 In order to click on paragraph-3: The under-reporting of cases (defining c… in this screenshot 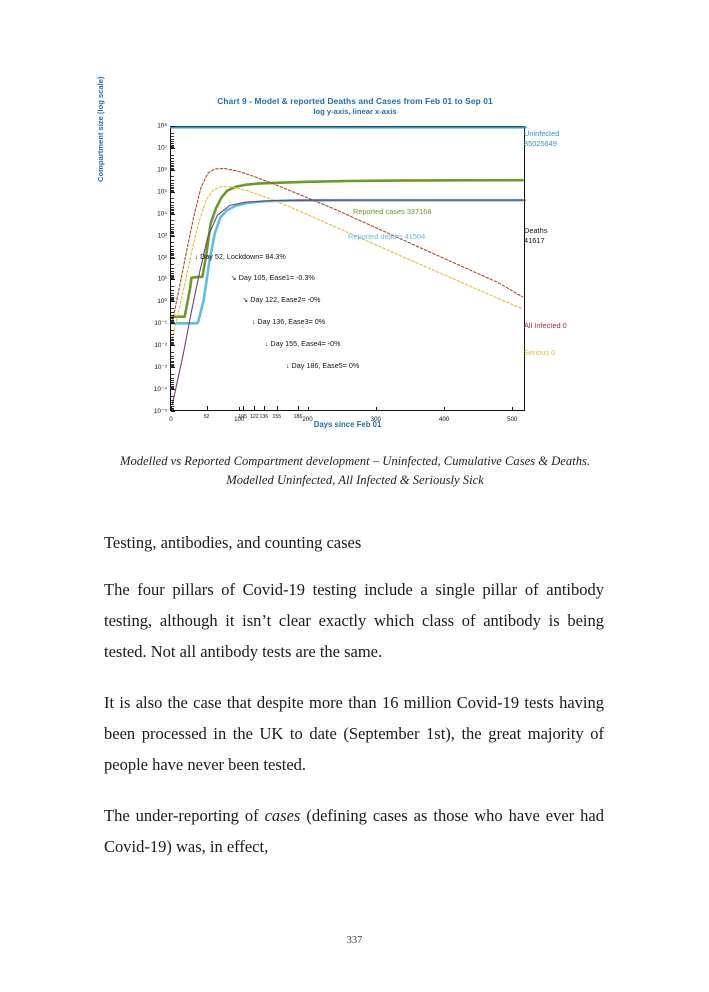, I will do `click(354, 831)`.